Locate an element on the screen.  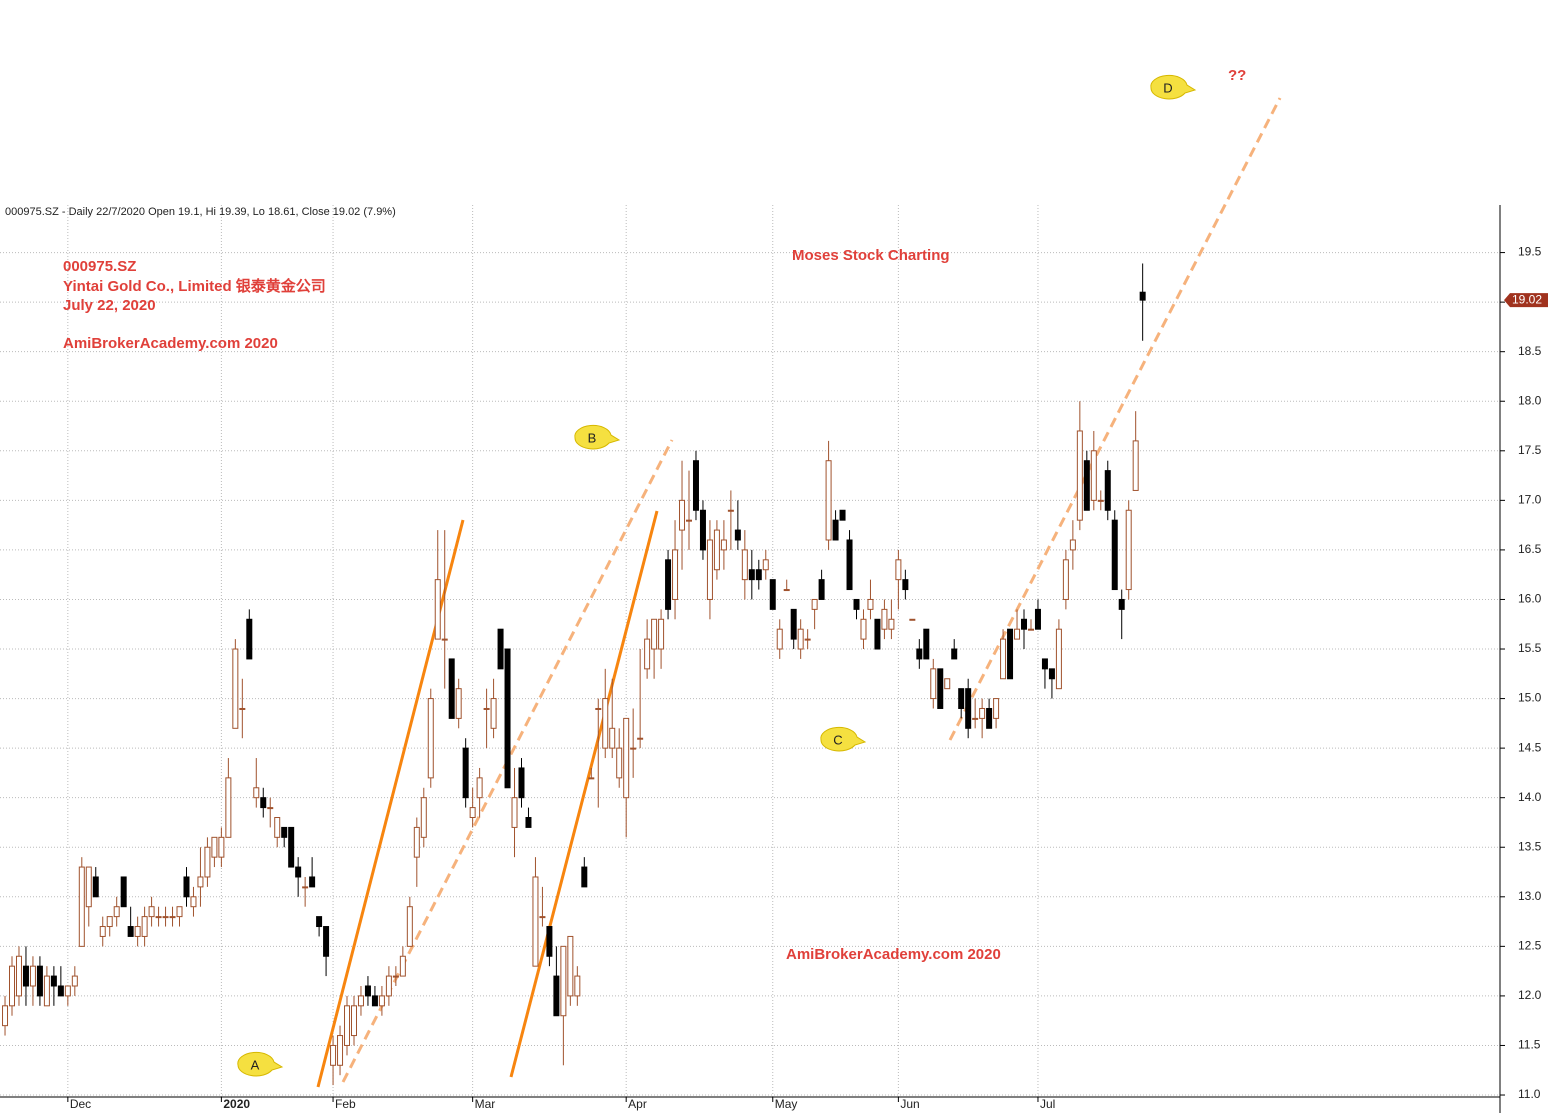
y-tick-label: 17.0 is located at coordinates (1530, 500).